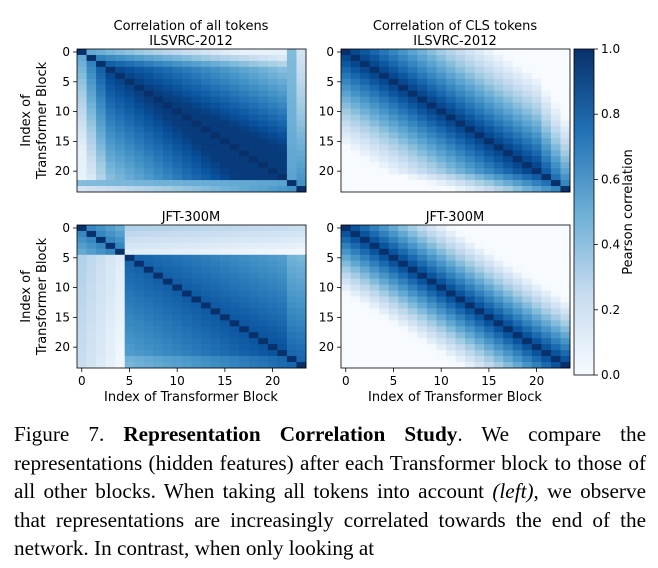  What do you see at coordinates (610, 245) in the screenshot?
I see `colorbar-tick-label: 0.4` at bounding box center [610, 245].